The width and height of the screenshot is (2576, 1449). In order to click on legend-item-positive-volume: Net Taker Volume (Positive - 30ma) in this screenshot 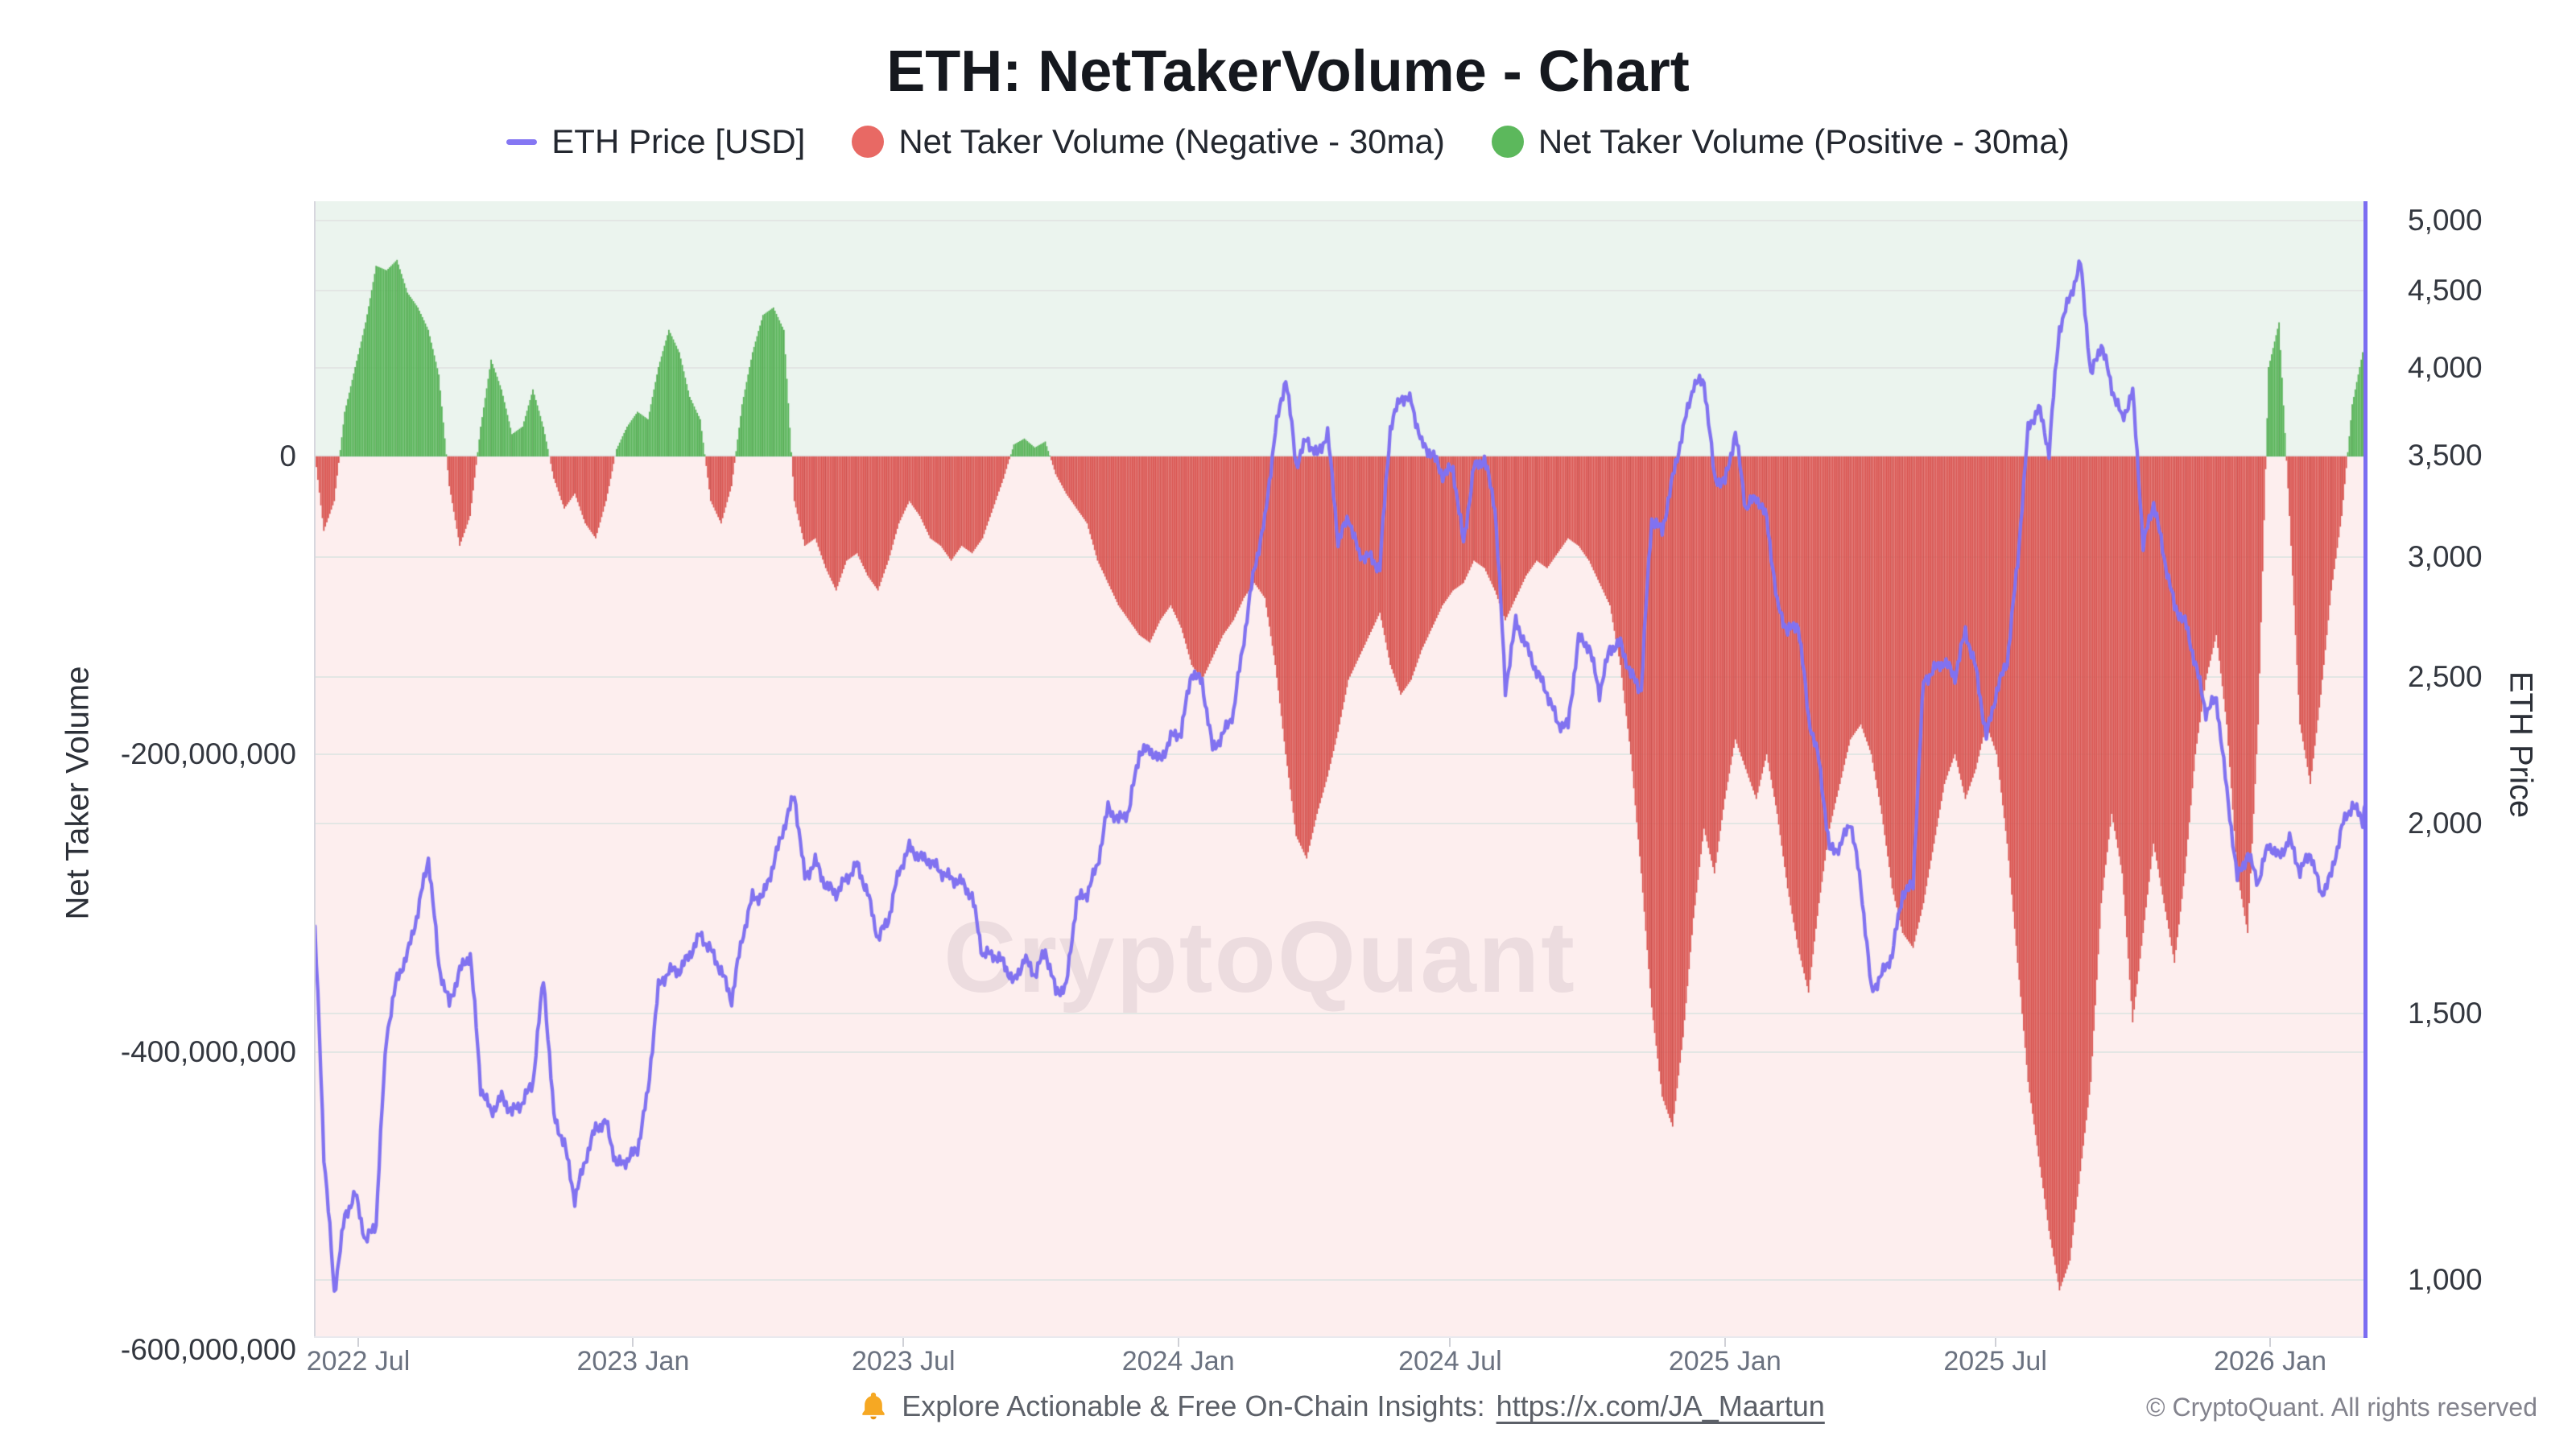, I will do `click(1780, 141)`.